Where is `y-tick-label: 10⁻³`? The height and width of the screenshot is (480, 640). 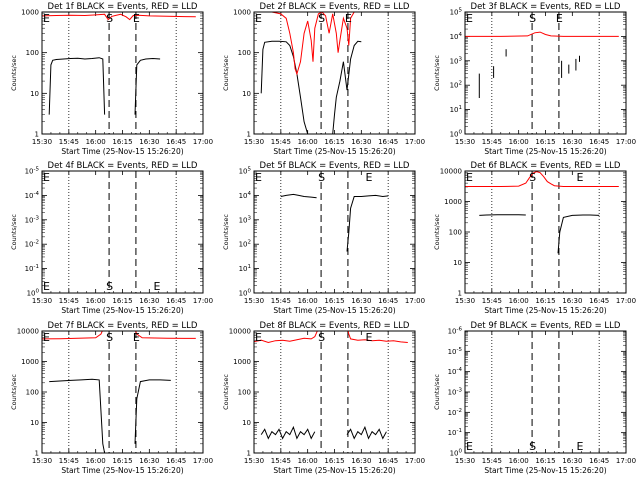 y-tick-label: 10⁻³ is located at coordinates (32, 219).